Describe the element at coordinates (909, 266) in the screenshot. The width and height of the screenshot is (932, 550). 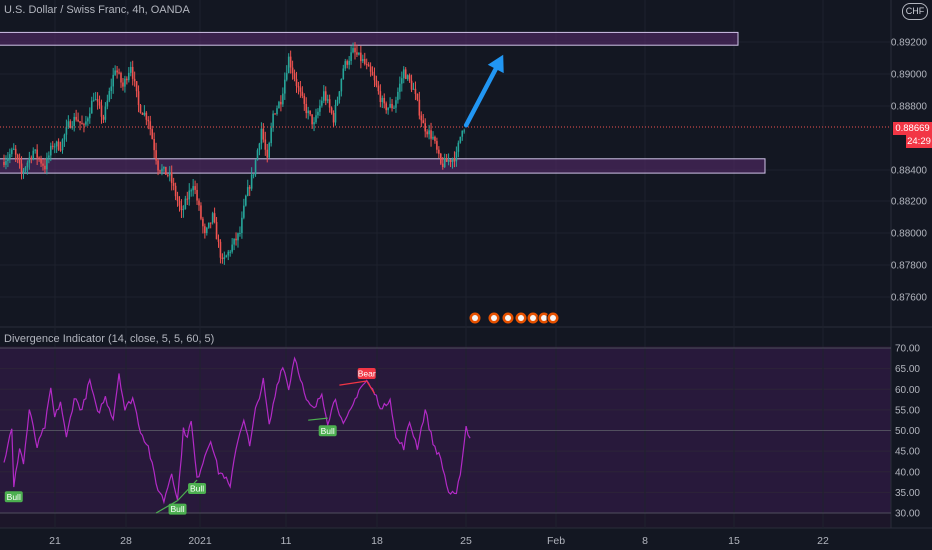
I see `price-tick-label: 0.87800` at that location.